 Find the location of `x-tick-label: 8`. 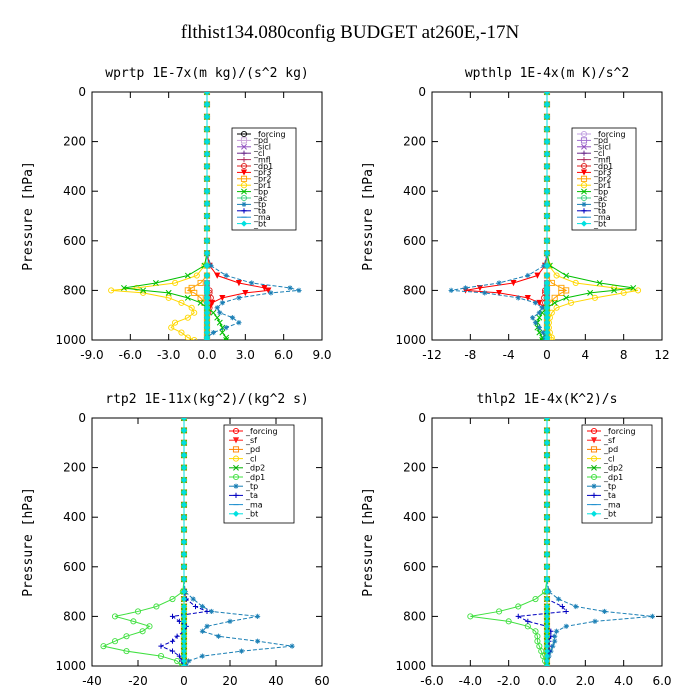

x-tick-label: 8 is located at coordinates (624, 355).